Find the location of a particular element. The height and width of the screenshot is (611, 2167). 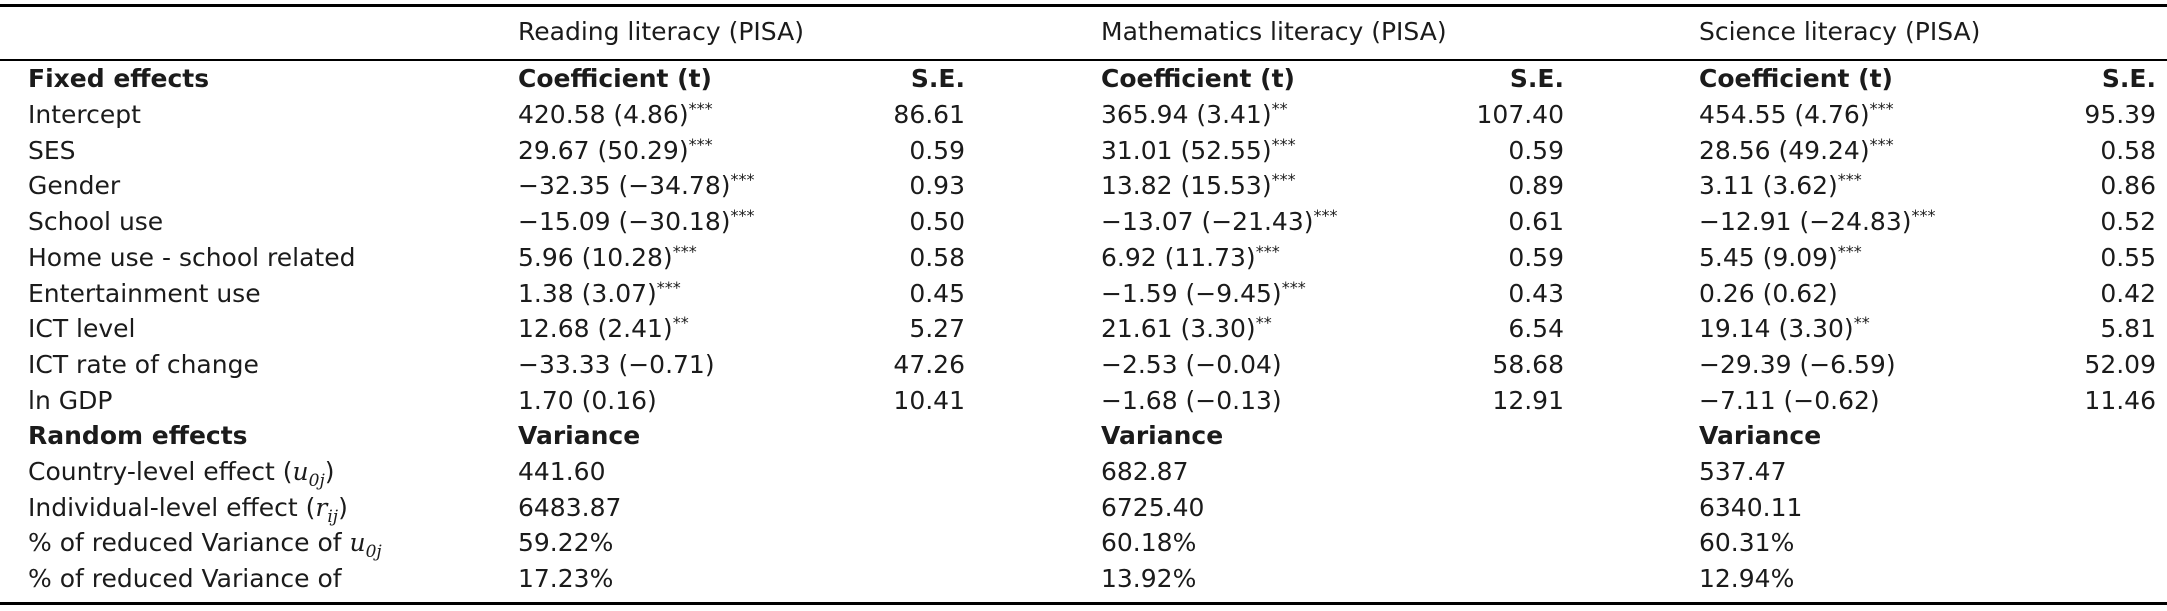

science-variance: 60.31% is located at coordinates (1747, 543).